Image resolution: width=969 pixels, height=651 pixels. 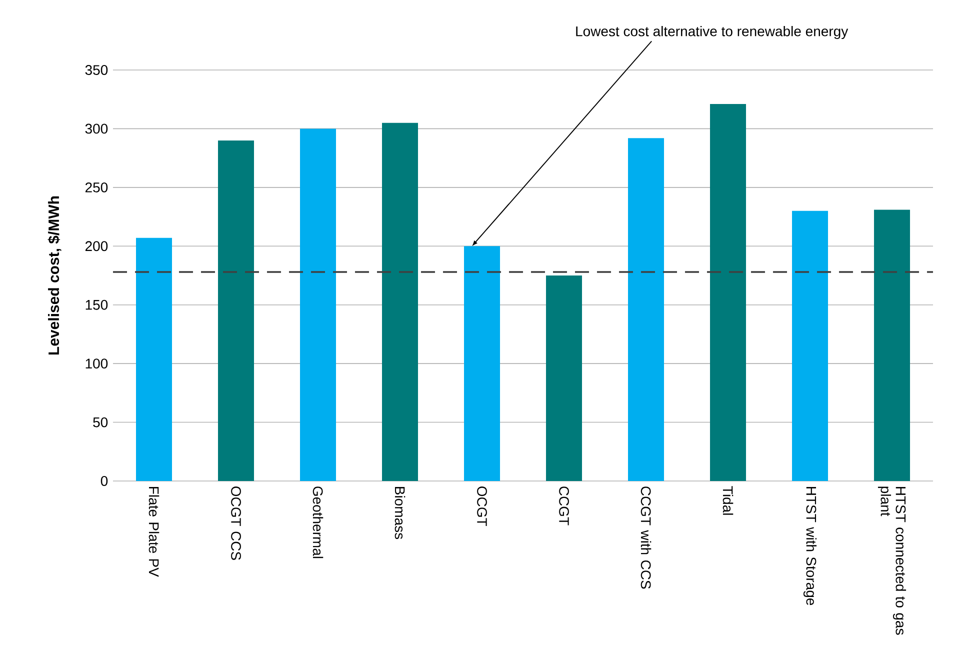 I want to click on x-tick-label: Geothermal, so click(x=318, y=522).